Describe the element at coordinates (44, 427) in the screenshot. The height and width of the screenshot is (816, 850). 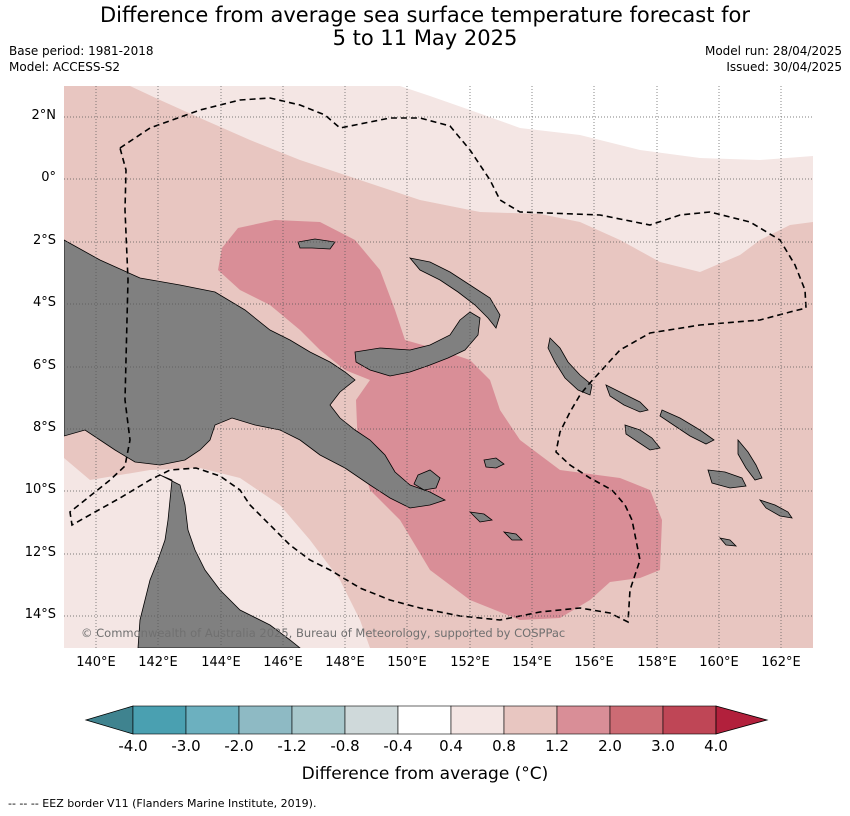
I see `lat-label-8s: 8°S` at that location.